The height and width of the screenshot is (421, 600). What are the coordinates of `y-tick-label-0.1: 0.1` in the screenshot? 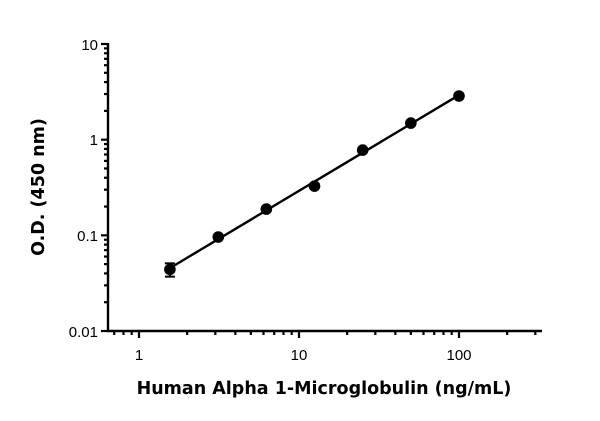 It's located at (87, 236).